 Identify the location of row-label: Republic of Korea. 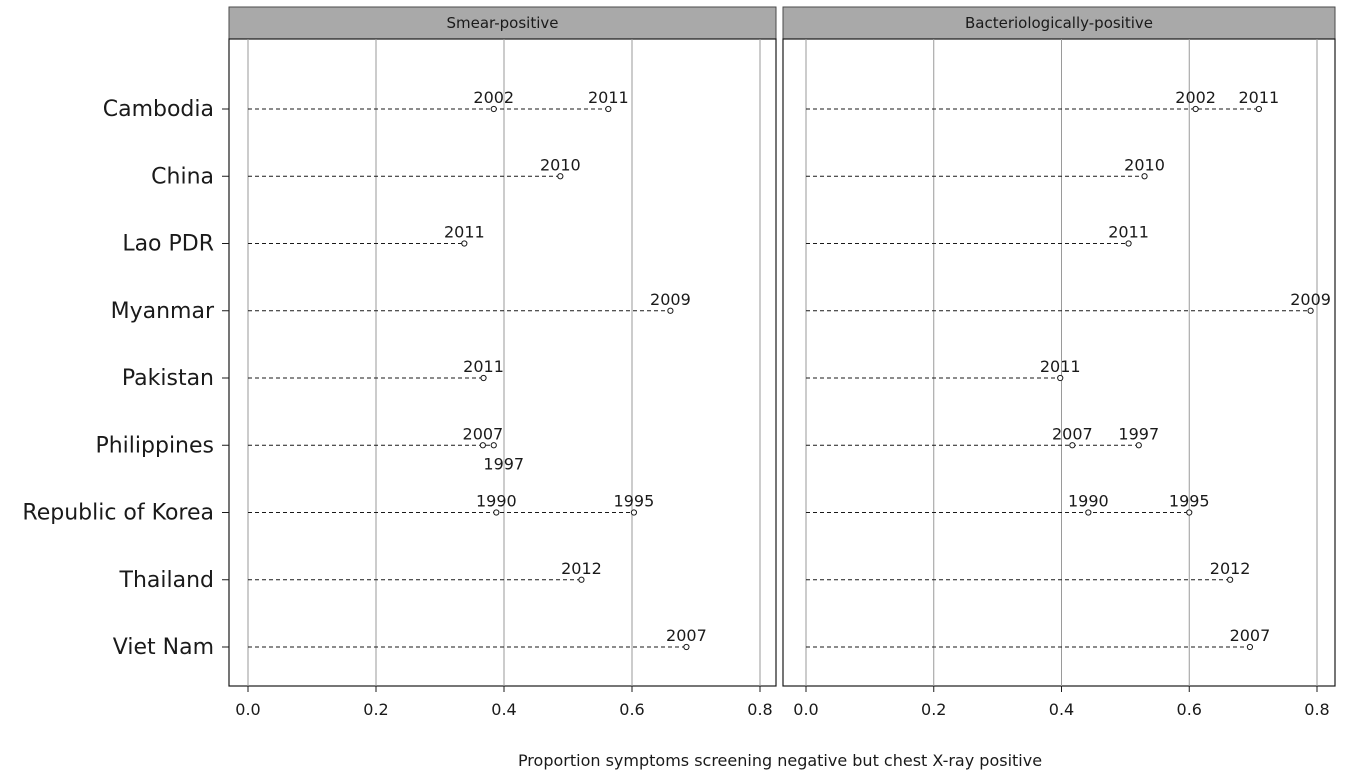
(118, 513).